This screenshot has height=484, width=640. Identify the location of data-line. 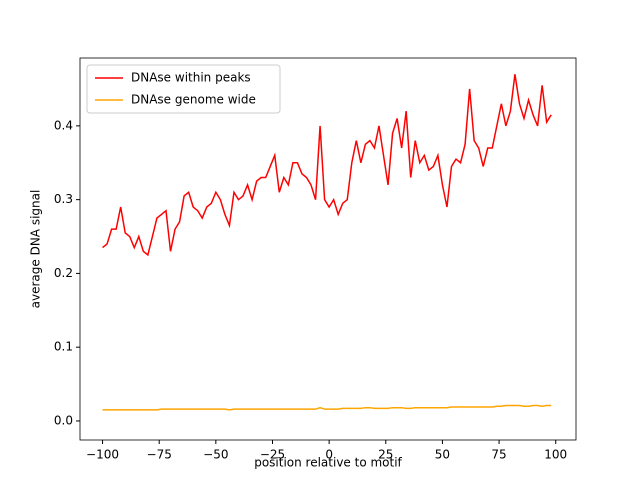
(327, 407).